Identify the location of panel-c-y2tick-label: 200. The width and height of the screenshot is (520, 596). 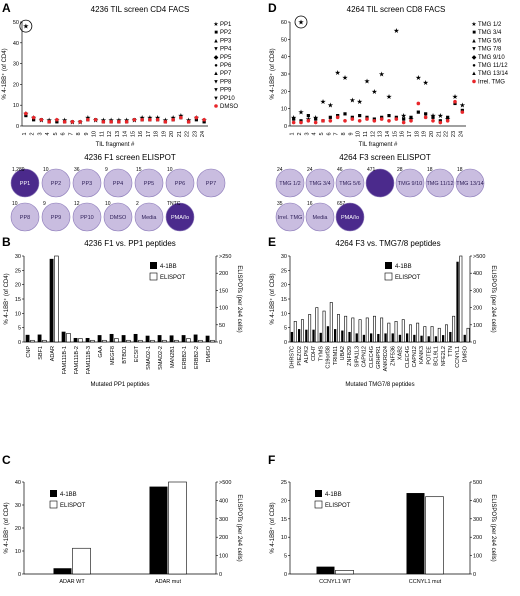
(223, 538).